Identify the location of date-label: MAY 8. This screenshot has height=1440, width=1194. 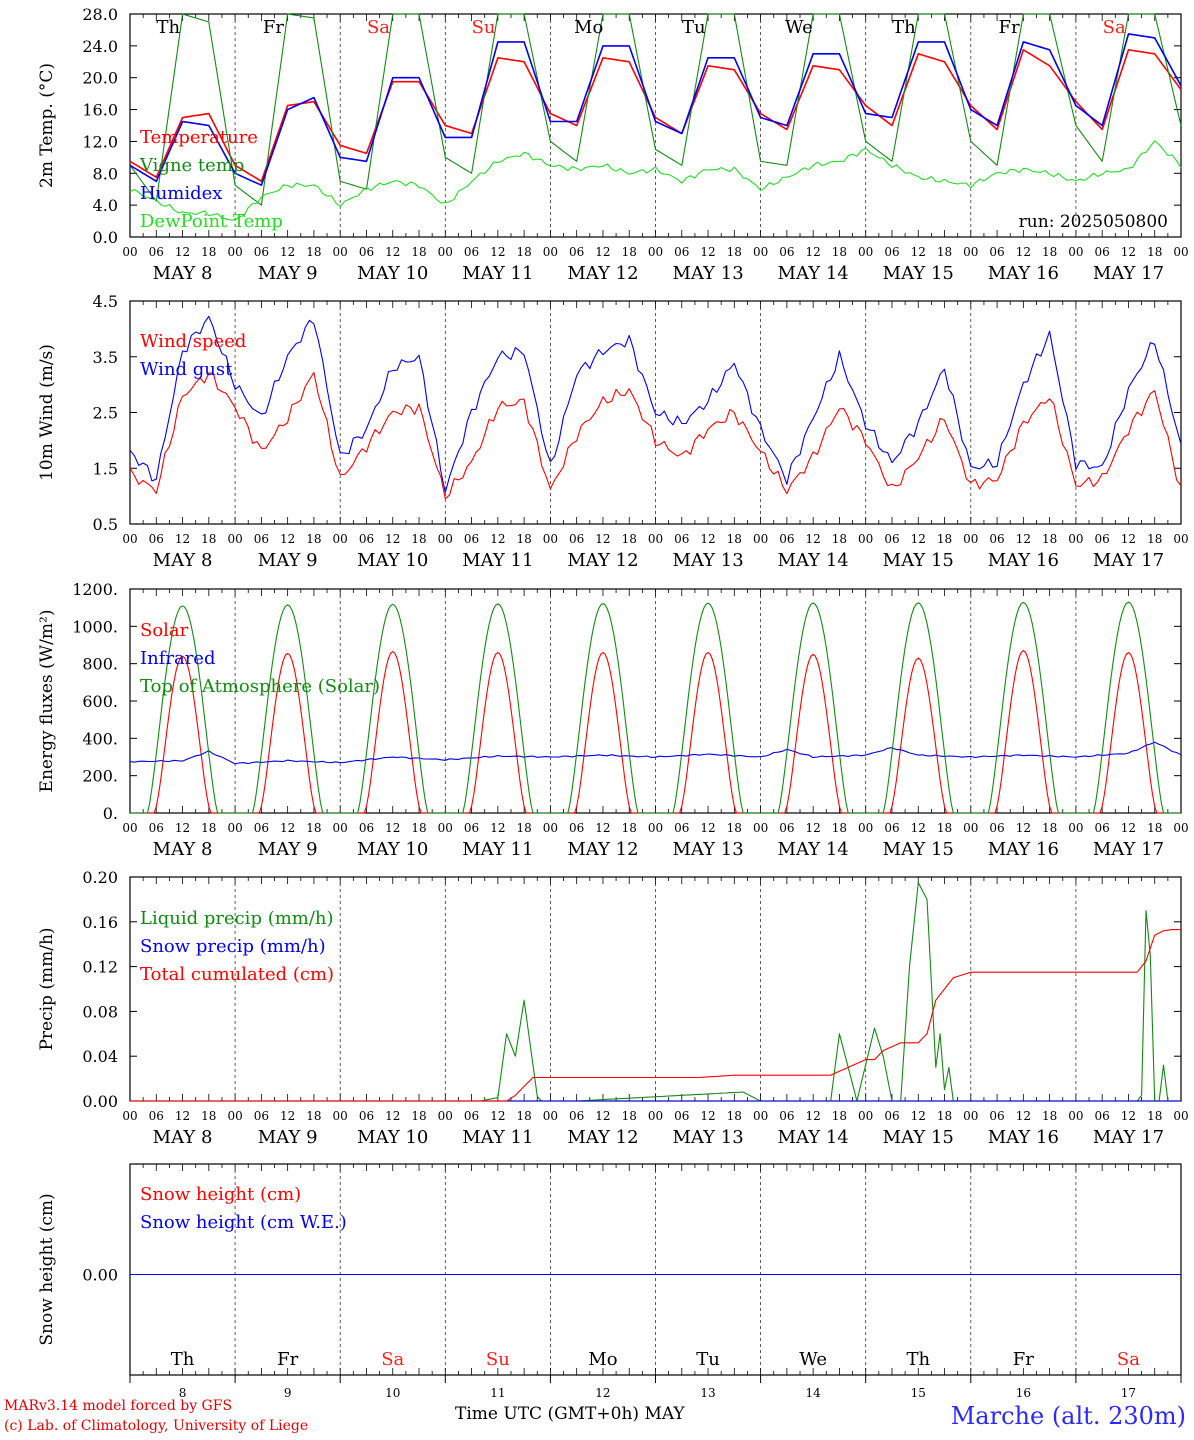
(183, 849).